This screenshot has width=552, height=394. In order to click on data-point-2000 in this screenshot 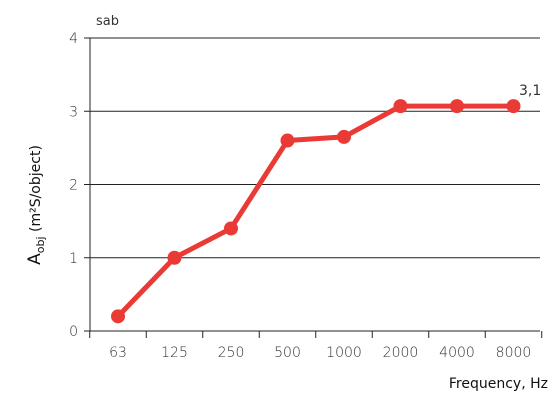, I will do `click(400, 106)`.